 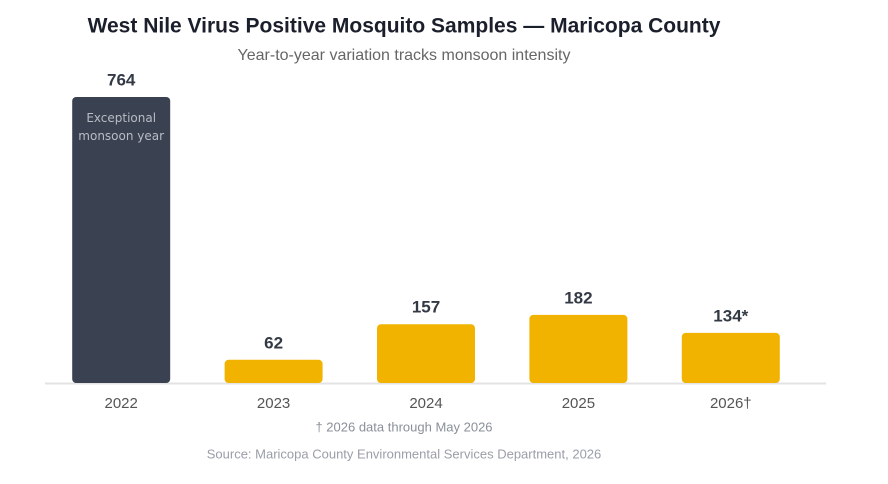 What do you see at coordinates (578, 403) in the screenshot?
I see `x-tick-label: 2025` at bounding box center [578, 403].